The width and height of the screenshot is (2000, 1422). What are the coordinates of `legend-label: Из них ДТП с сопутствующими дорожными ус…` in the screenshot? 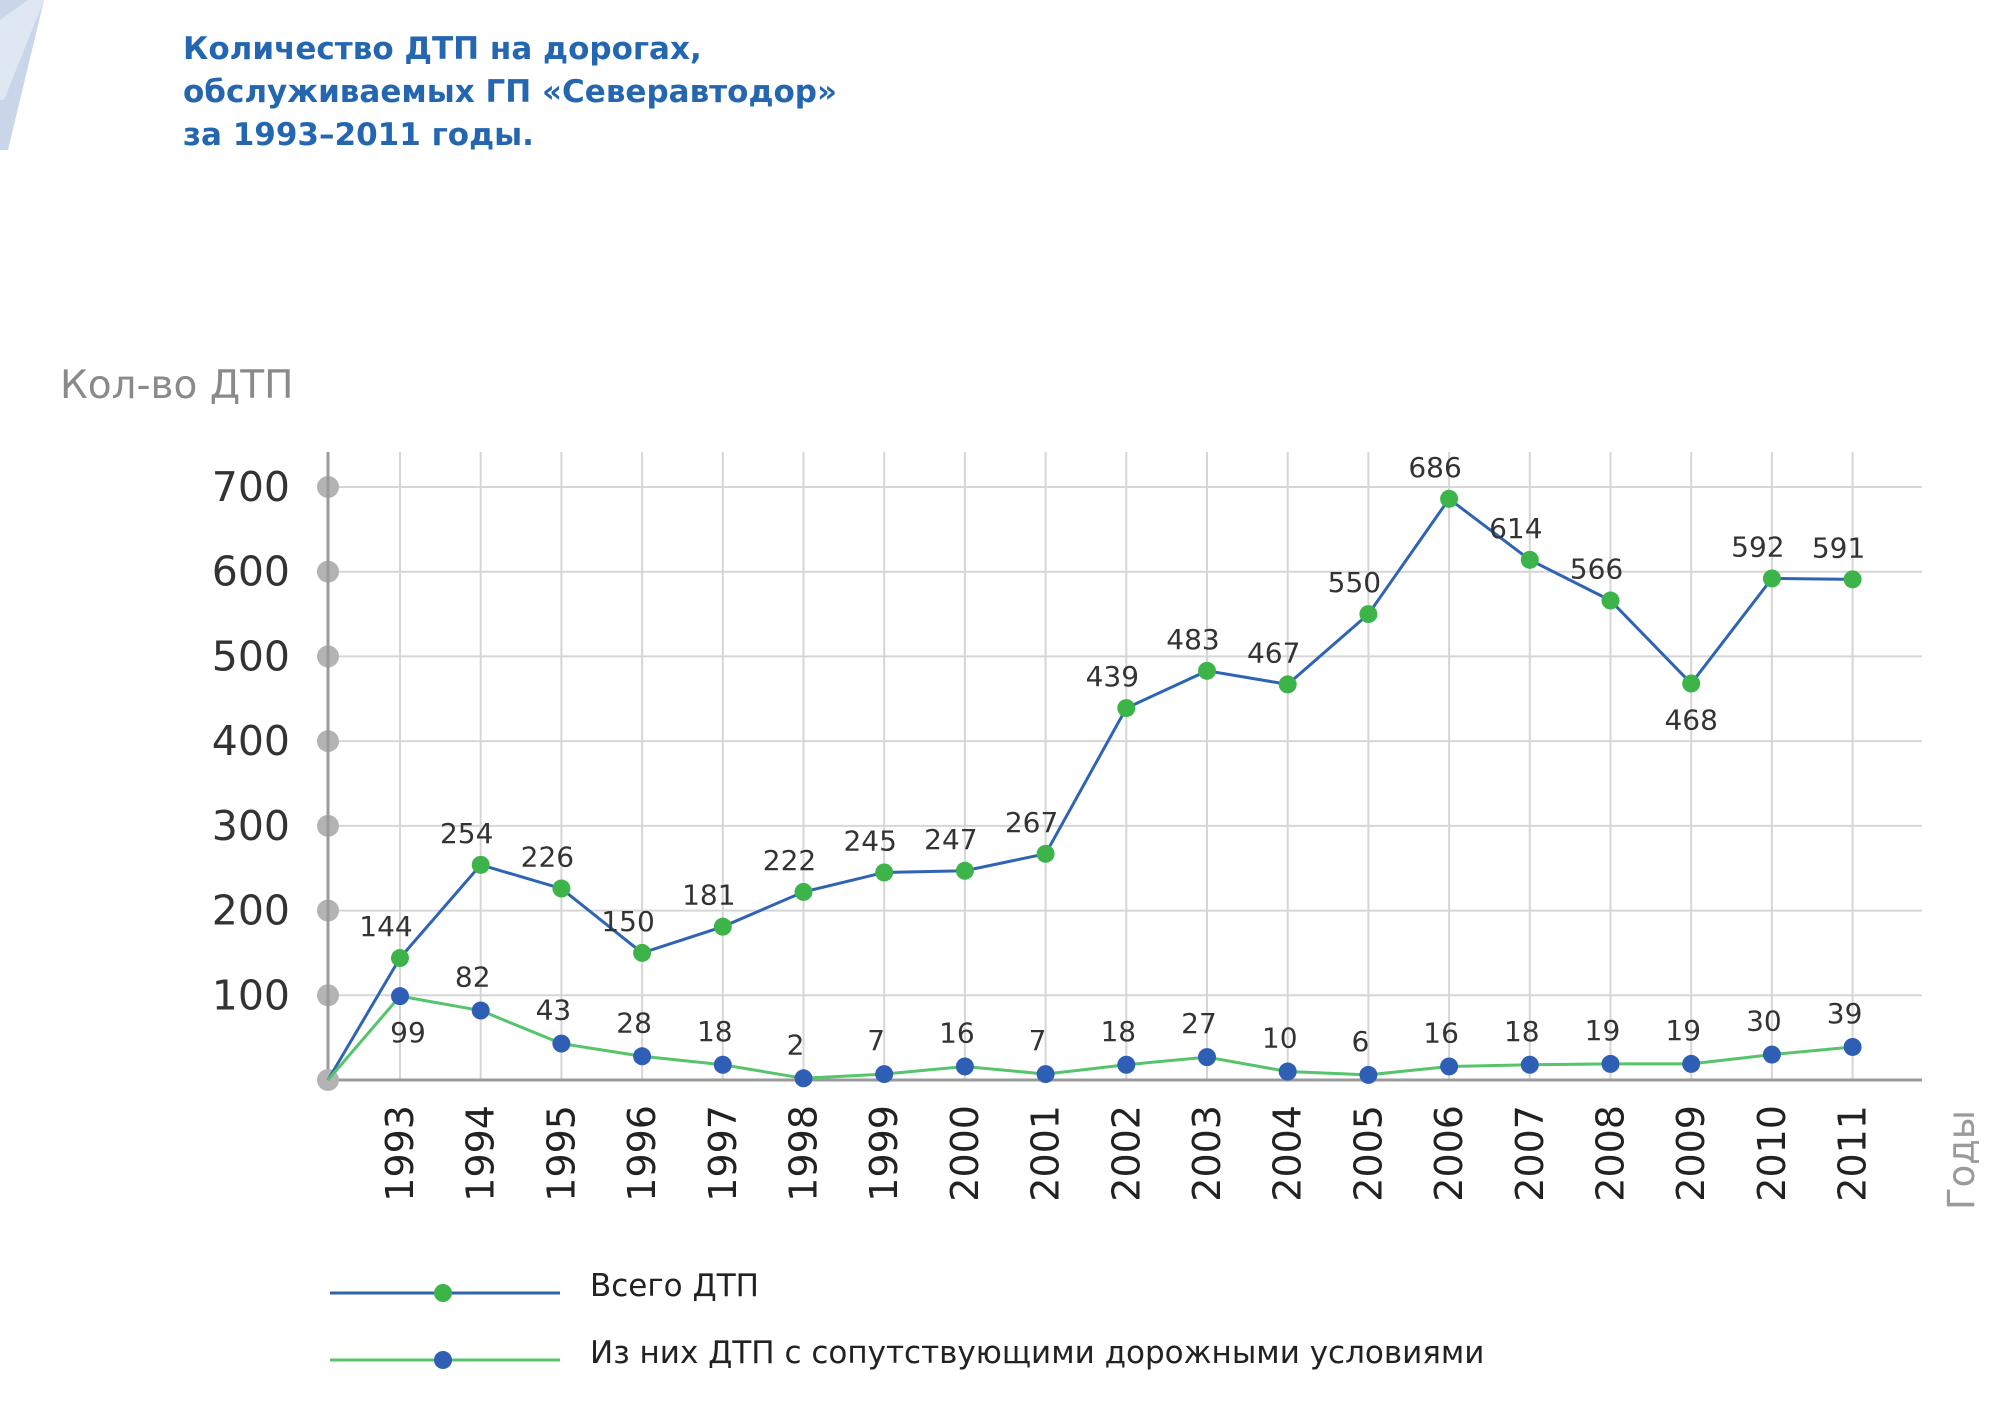 It's located at (1037, 1353).